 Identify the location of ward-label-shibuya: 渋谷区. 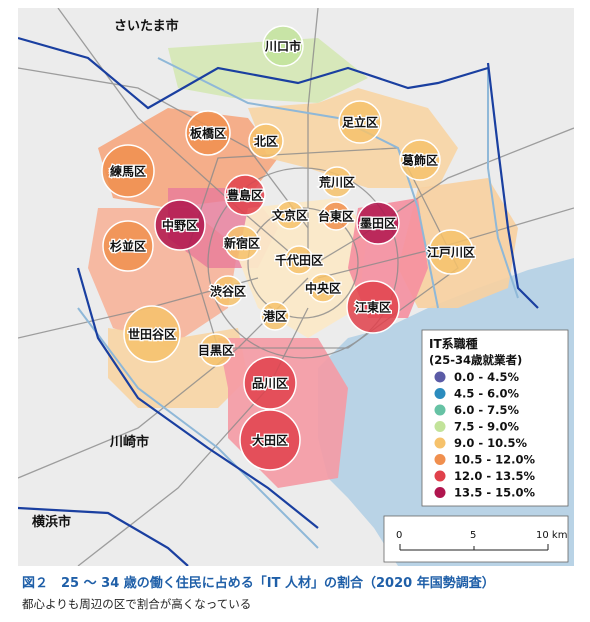
(228, 291).